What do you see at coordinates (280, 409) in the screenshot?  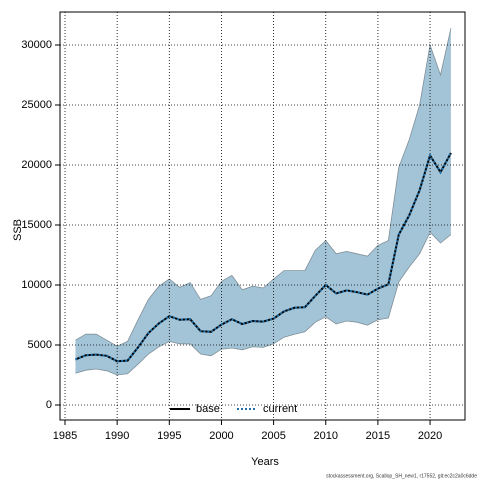 I see `legend-label: current` at bounding box center [280, 409].